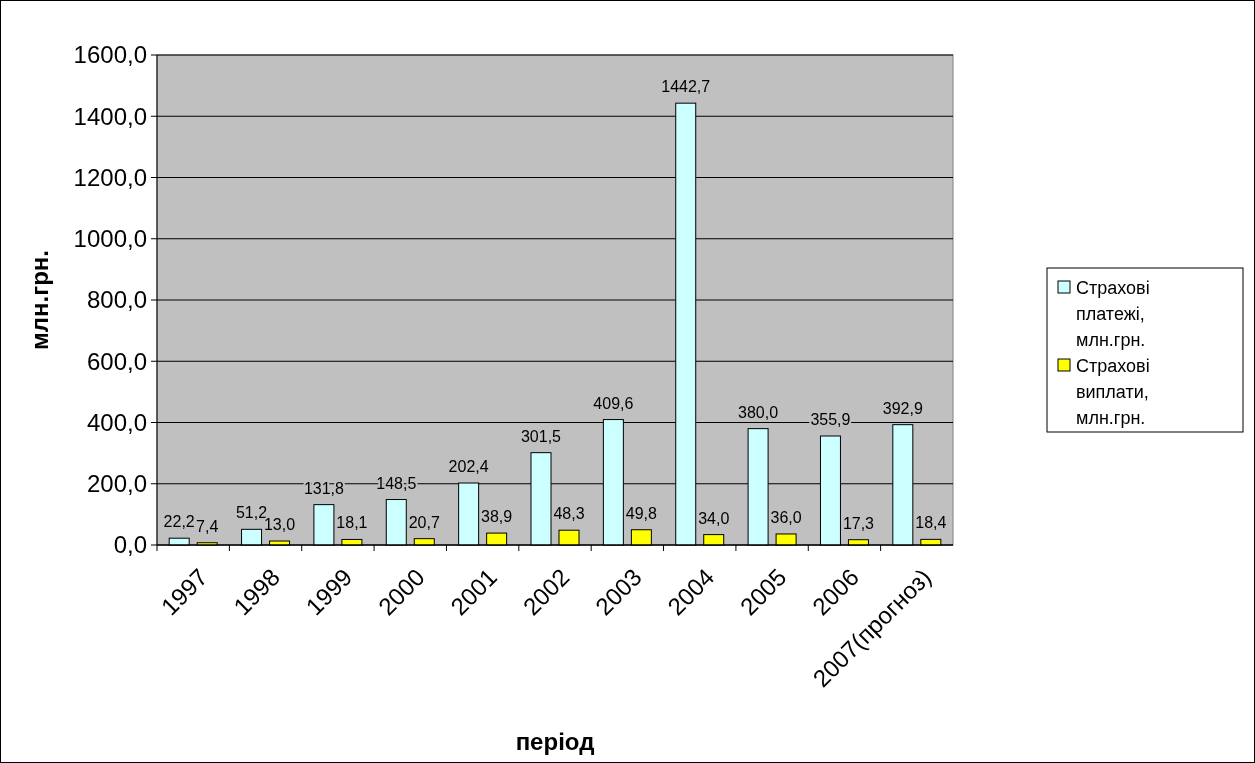 The height and width of the screenshot is (763, 1255). I want to click on data-label: 409,6, so click(613, 403).